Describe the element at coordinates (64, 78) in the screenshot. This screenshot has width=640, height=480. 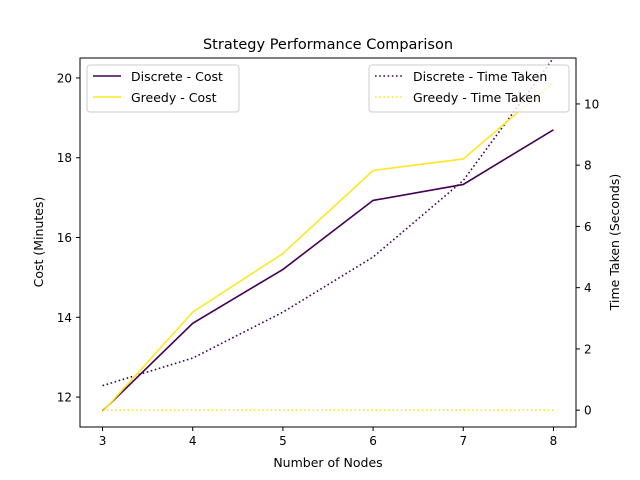
I see `left-y-tick-label: 20` at that location.